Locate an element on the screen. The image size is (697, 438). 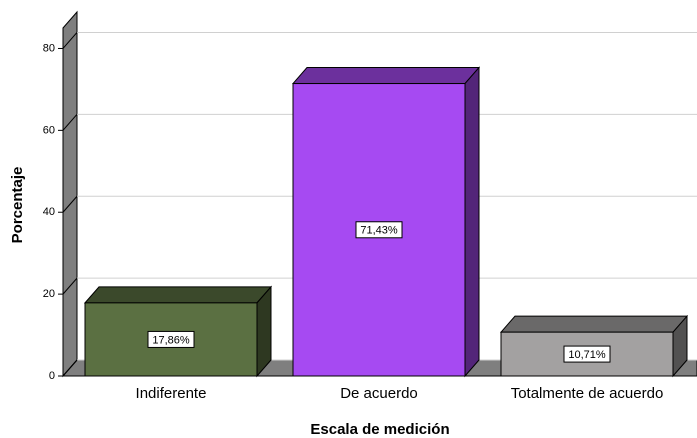
value-label: 10,71% is located at coordinates (587, 355).